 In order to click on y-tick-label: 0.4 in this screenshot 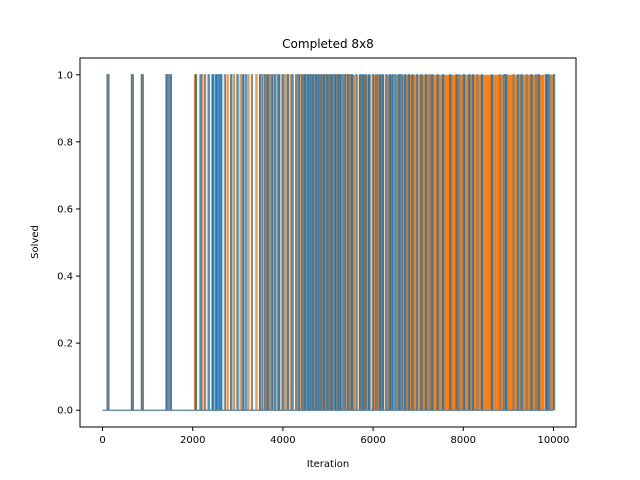, I will do `click(65, 277)`.